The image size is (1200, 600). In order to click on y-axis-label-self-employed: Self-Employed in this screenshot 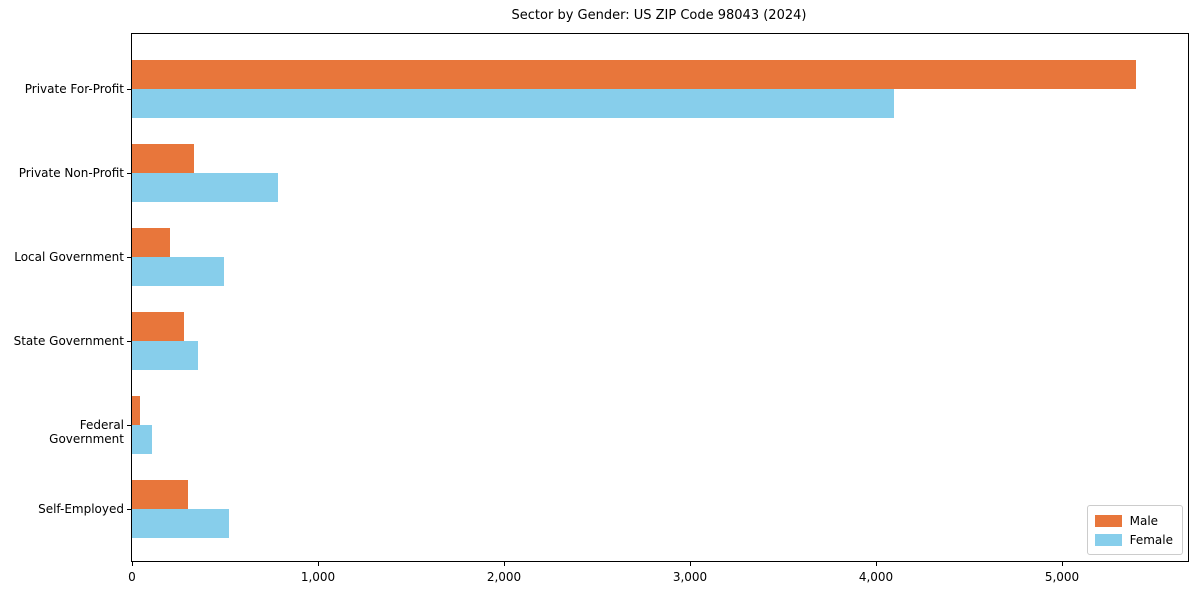, I will do `click(81, 509)`.